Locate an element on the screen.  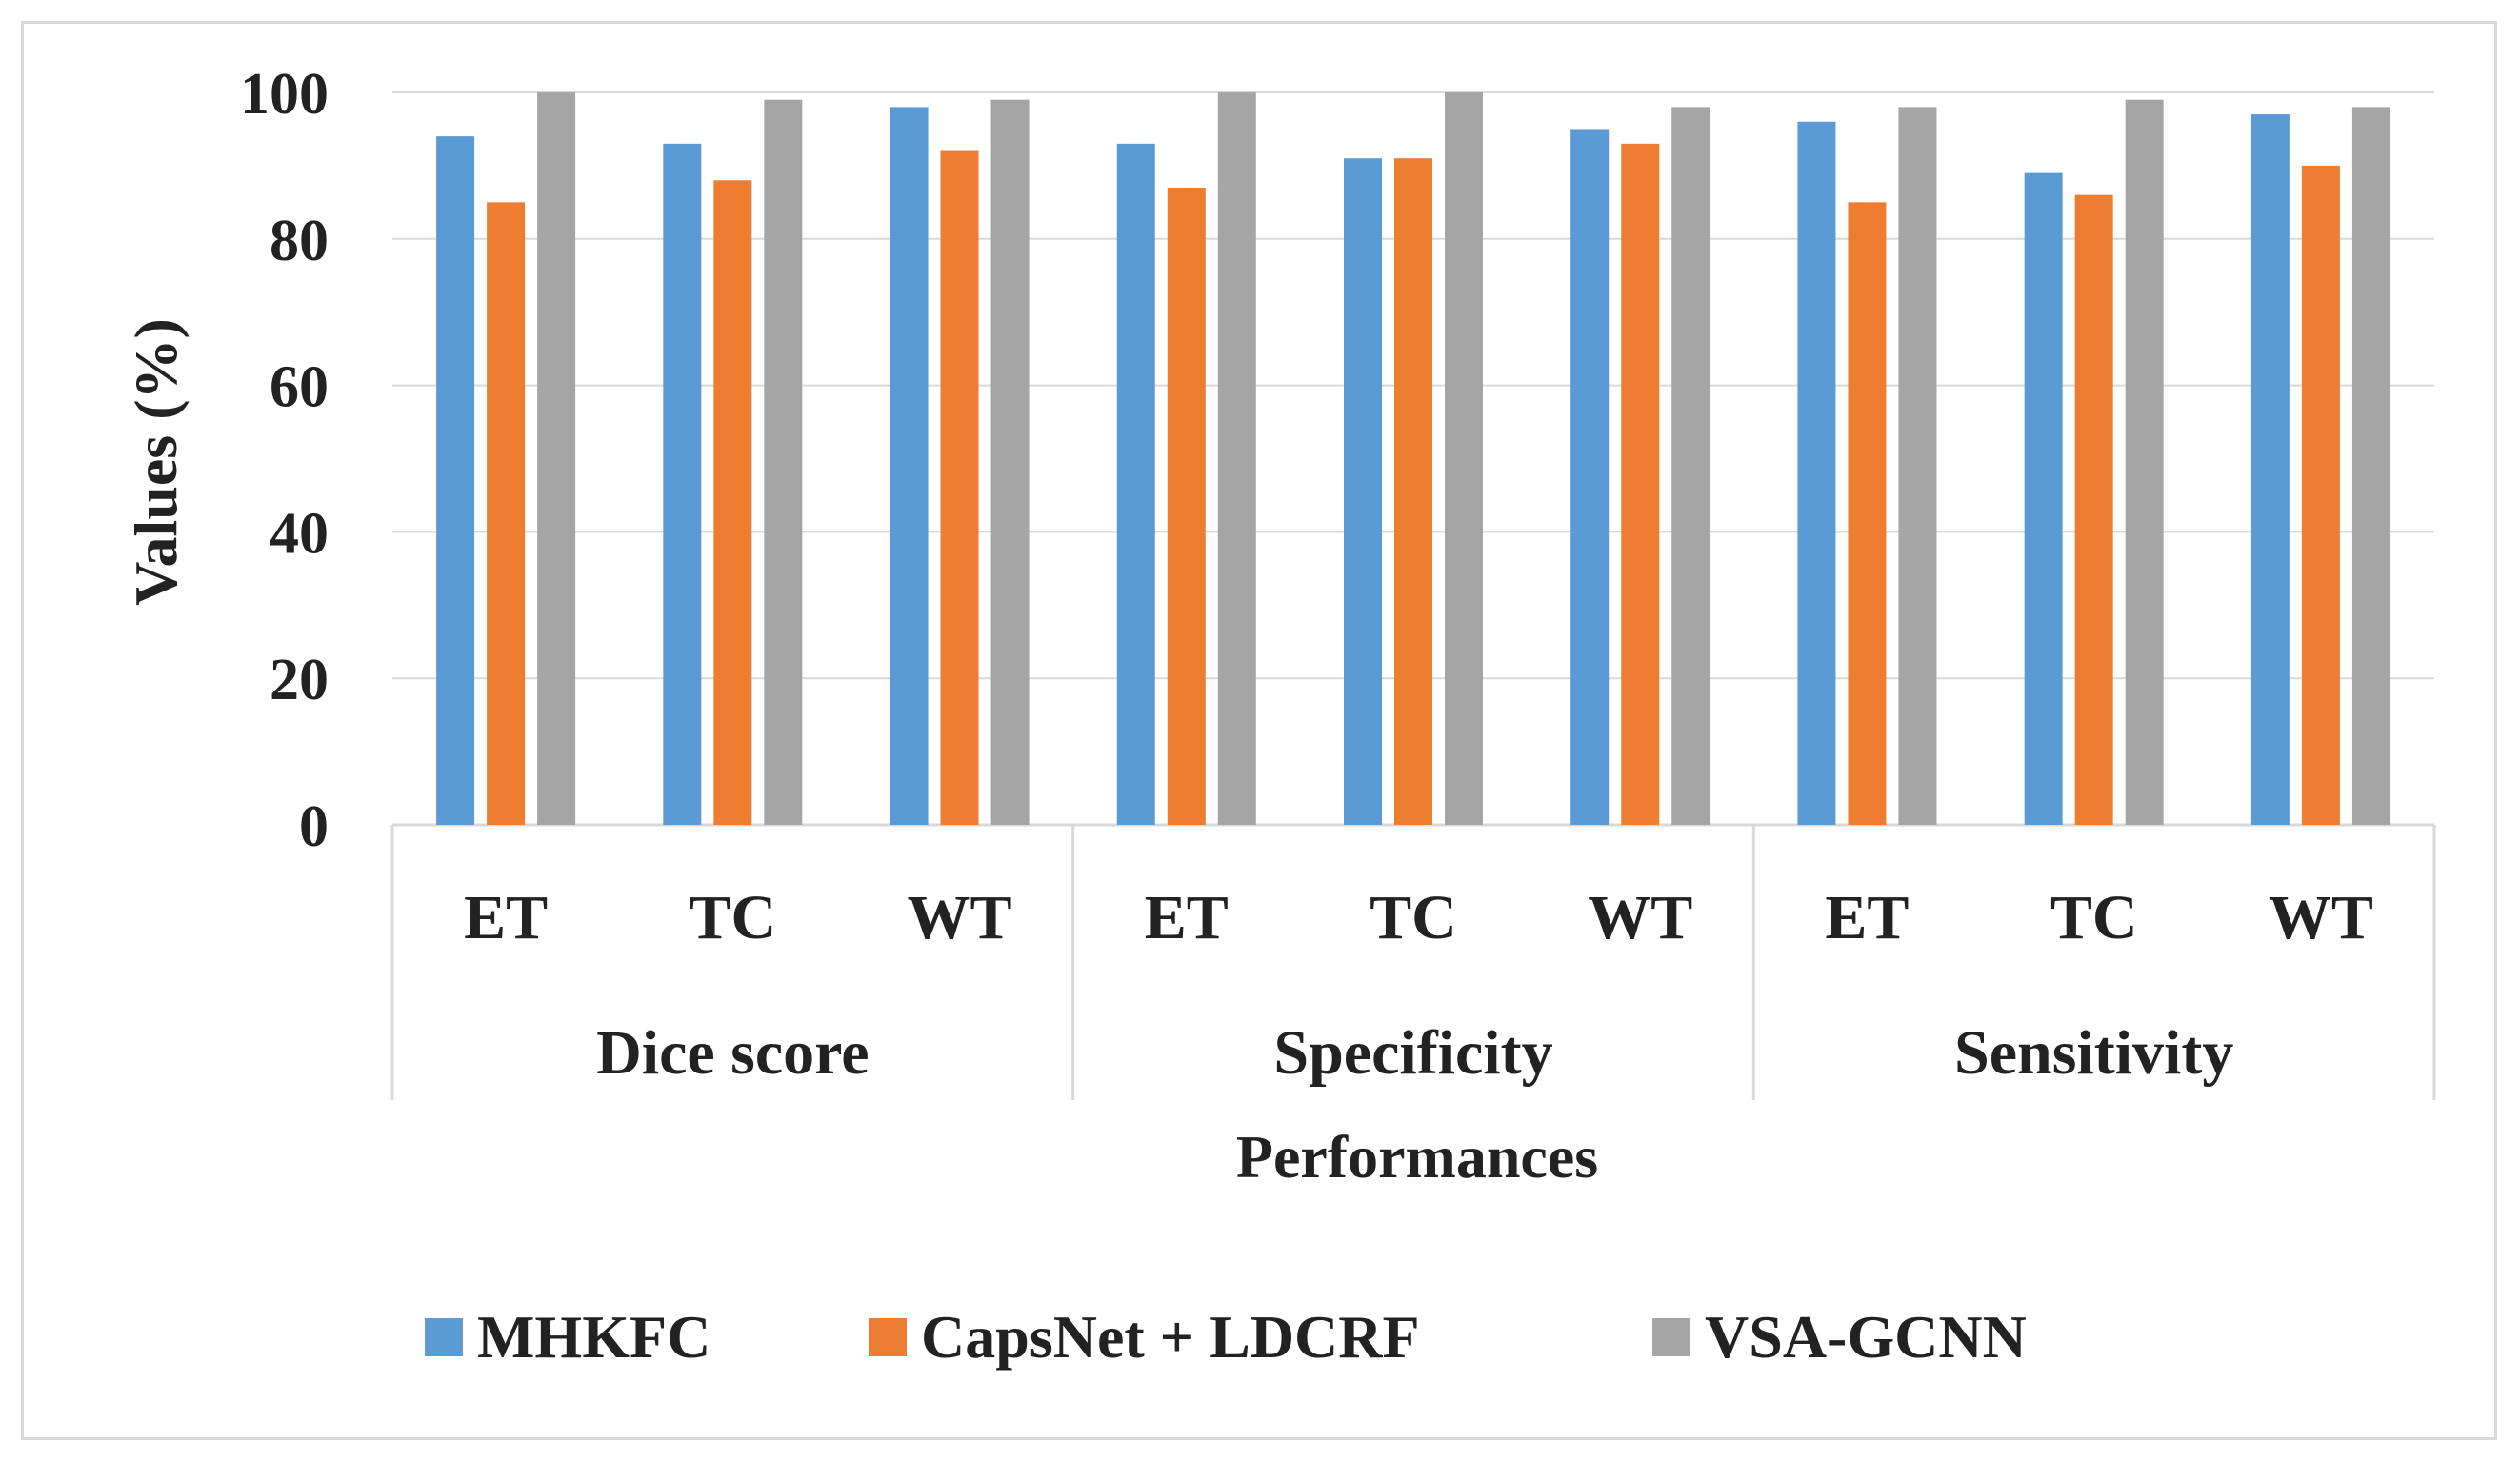
y-tick-label: 0 is located at coordinates (314, 826).